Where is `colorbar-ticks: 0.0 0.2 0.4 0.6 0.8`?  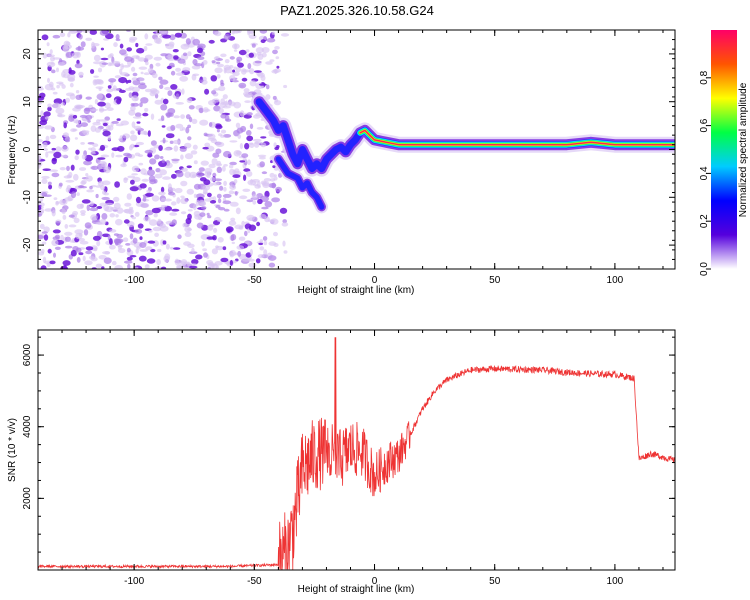 colorbar-ticks: 0.0 0.2 0.4 0.6 0.8 is located at coordinates (705, 173).